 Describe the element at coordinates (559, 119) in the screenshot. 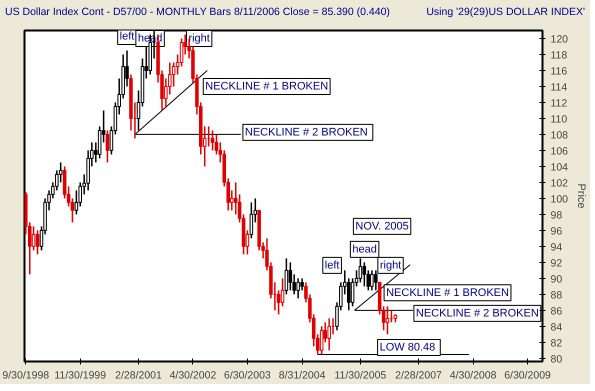

I see `y-tick-label: 110` at that location.